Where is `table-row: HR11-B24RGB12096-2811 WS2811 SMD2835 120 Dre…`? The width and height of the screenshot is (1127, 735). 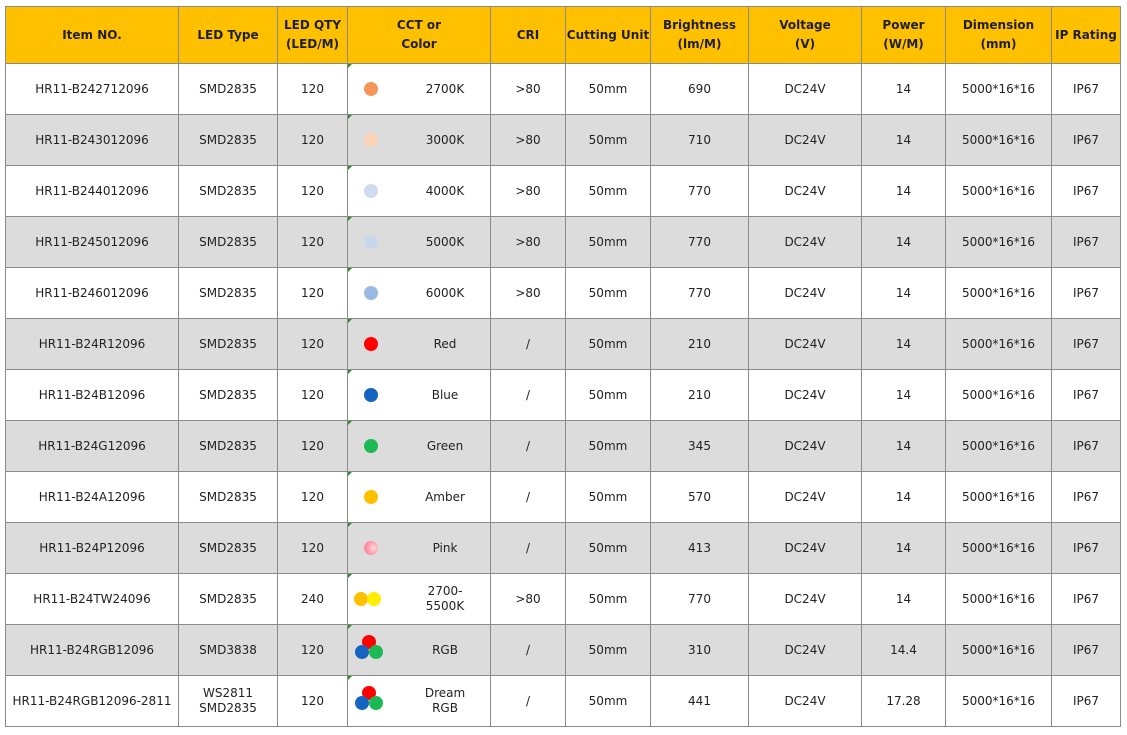
table-row: HR11-B24RGB12096-2811 WS2811 SMD2835 120 Dre… is located at coordinates (563, 701).